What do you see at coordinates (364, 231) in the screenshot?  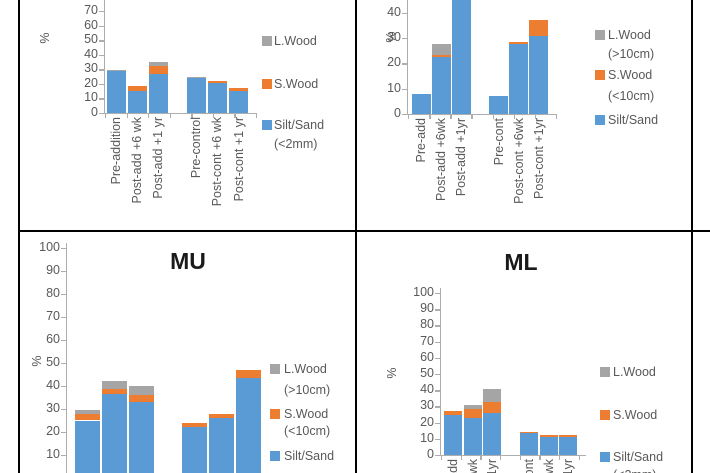 I see `table-border-divider-horizontal` at bounding box center [364, 231].